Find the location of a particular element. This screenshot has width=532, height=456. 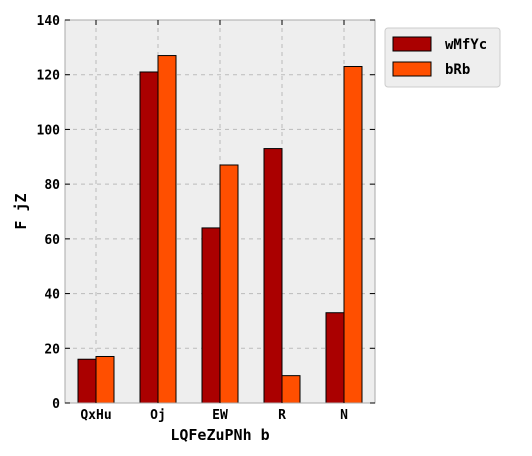

x-axis-label: LQFeZuPNh b is located at coordinates (219, 435).